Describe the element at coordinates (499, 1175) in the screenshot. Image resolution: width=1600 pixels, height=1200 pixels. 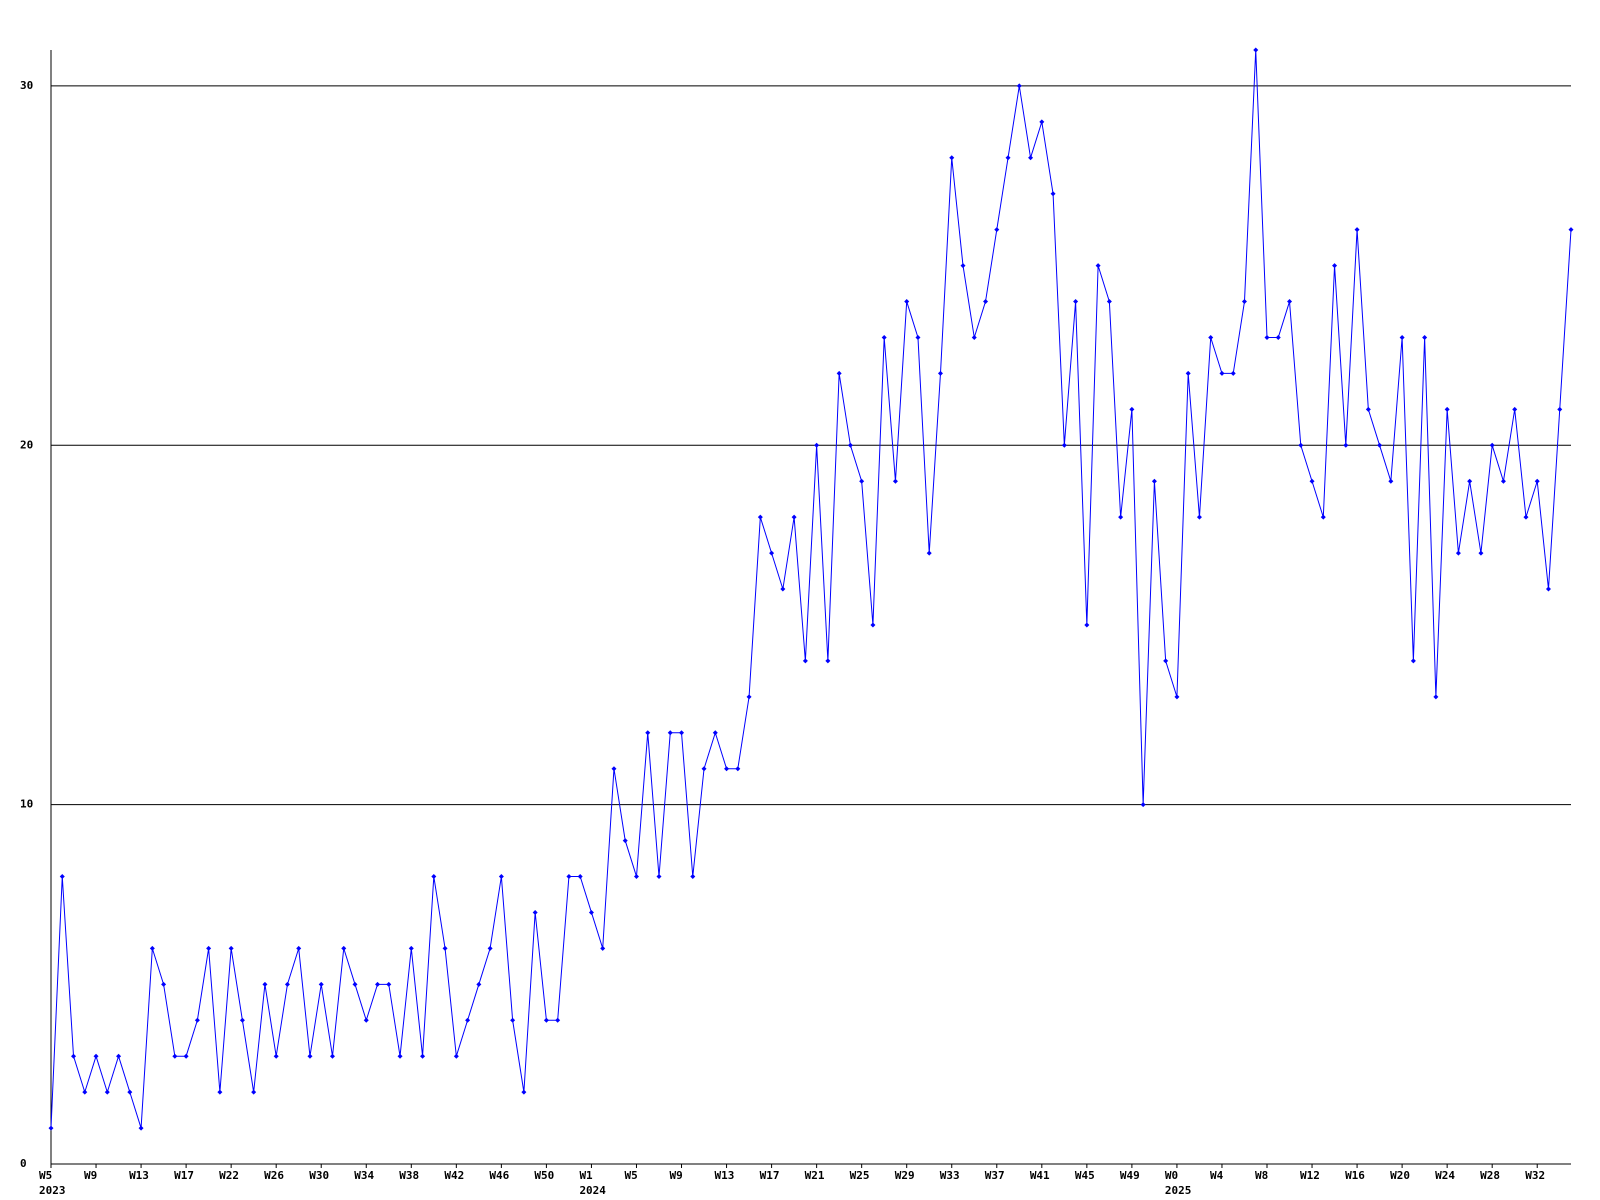
I see `x-tick-label: W46` at that location.